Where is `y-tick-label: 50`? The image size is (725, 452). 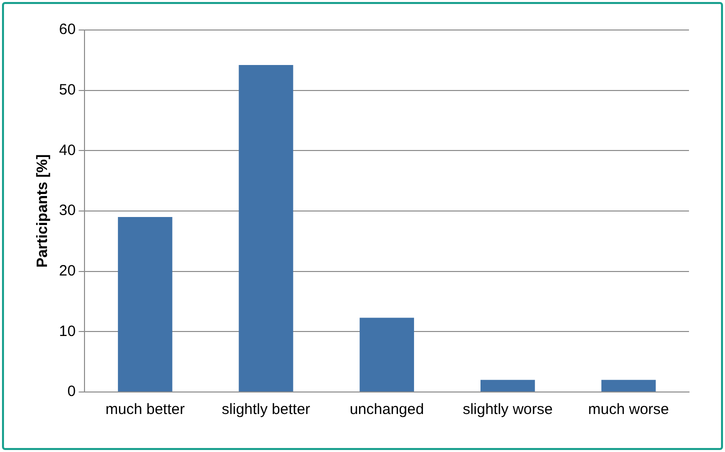 y-tick-label: 50 is located at coordinates (67, 89).